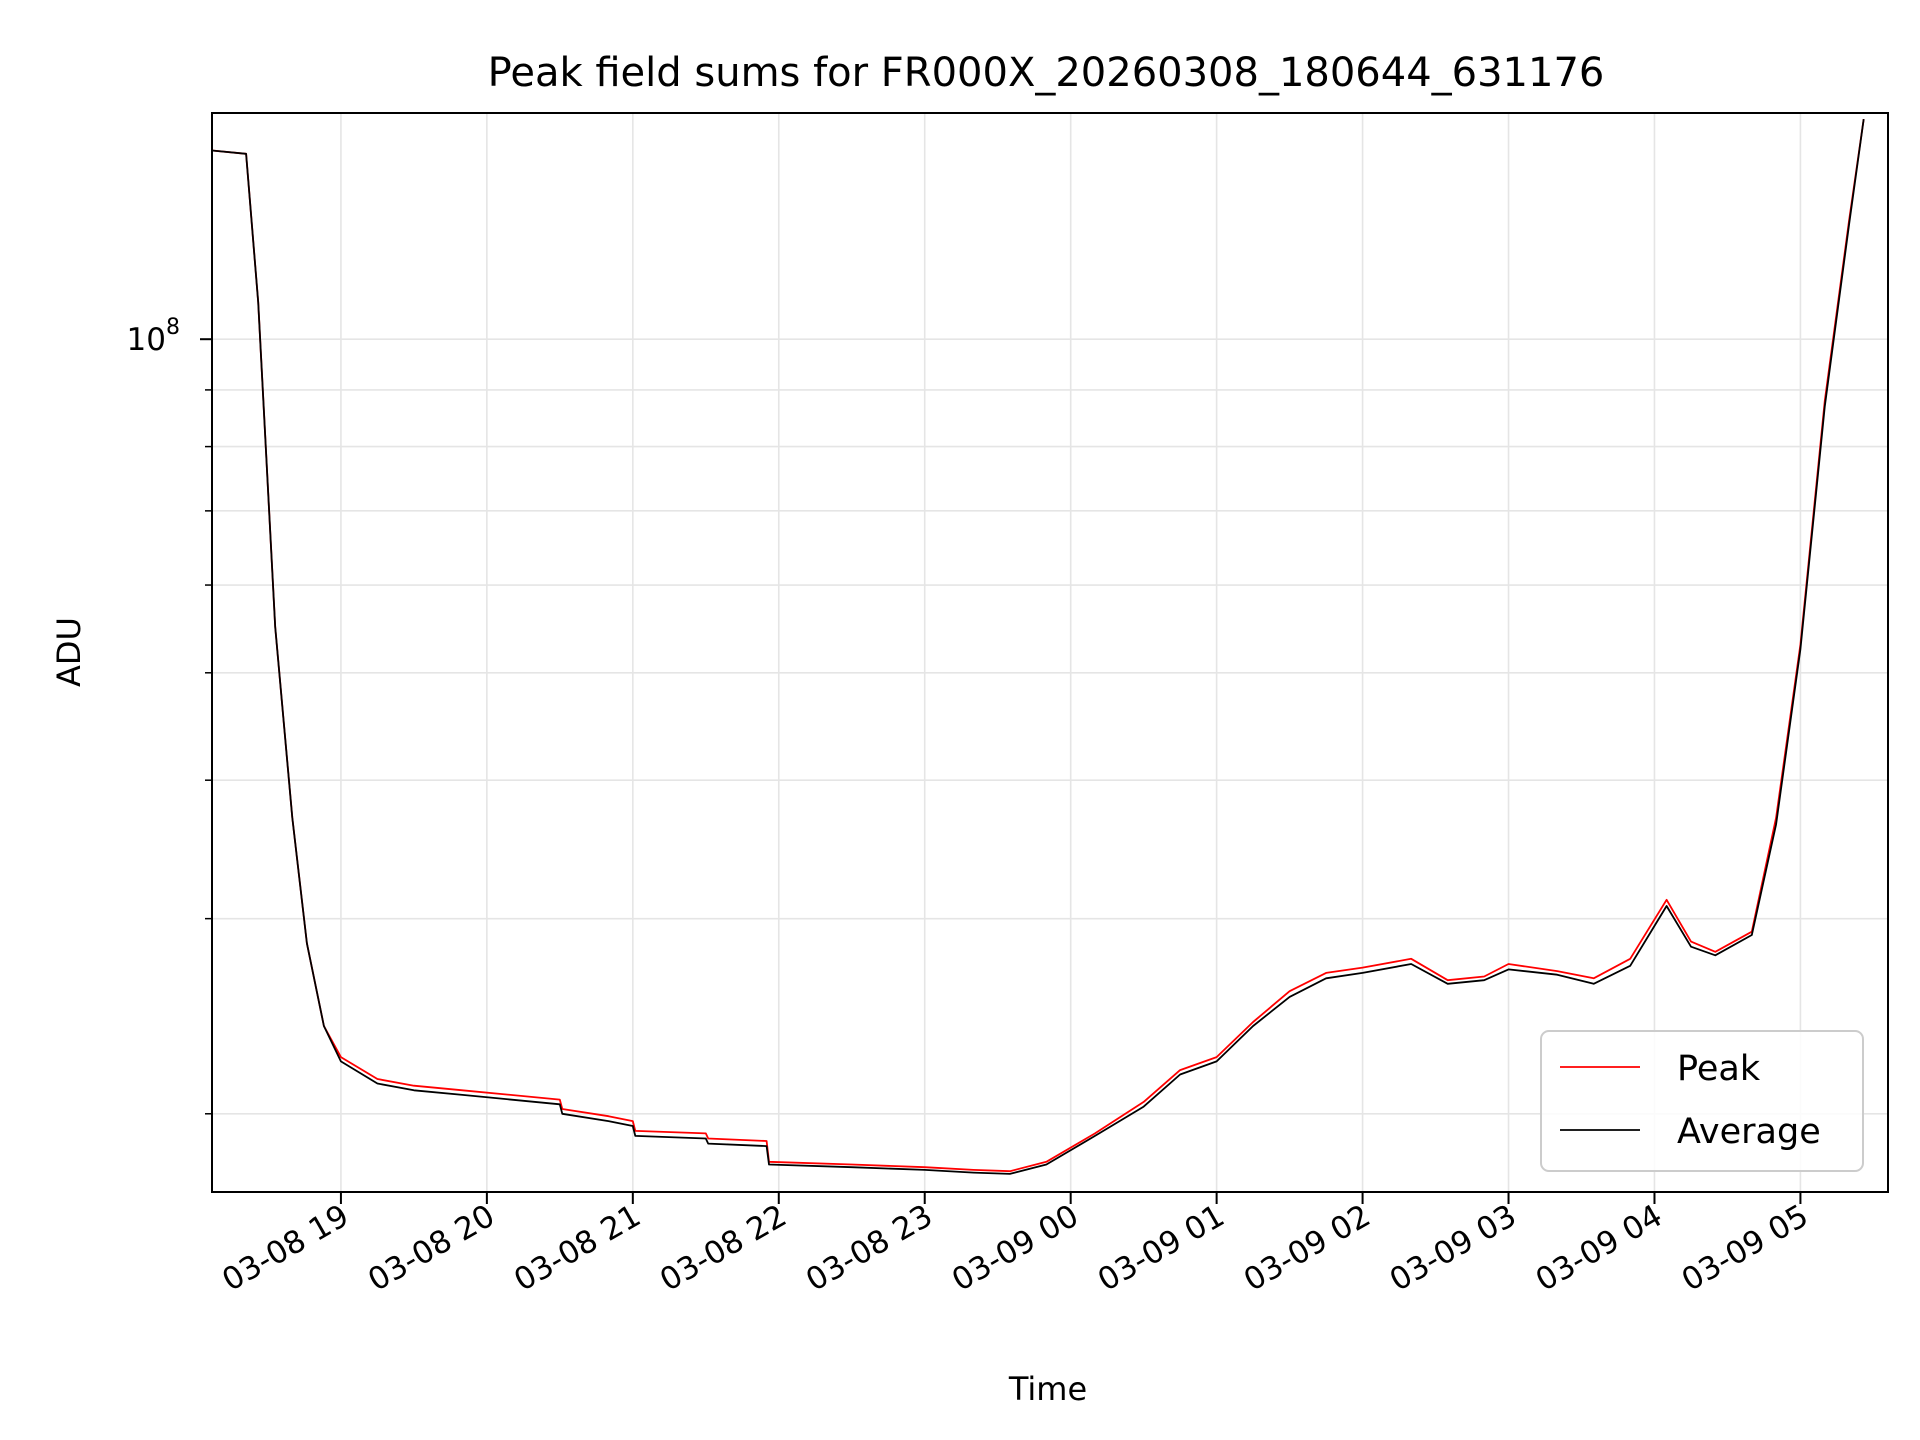  I want to click on x-axis-label: Time, so click(1047, 1389).